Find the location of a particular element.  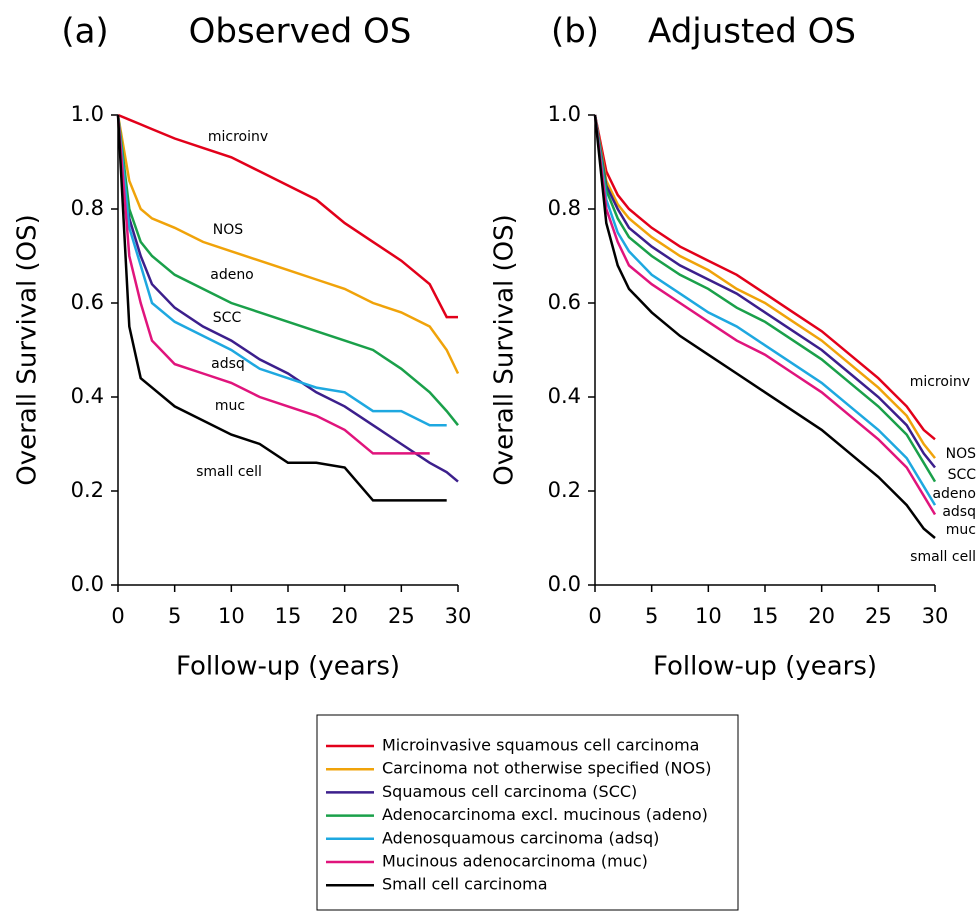

legend-label: Squamous cell carcinoma (SCC) is located at coordinates (509, 791).